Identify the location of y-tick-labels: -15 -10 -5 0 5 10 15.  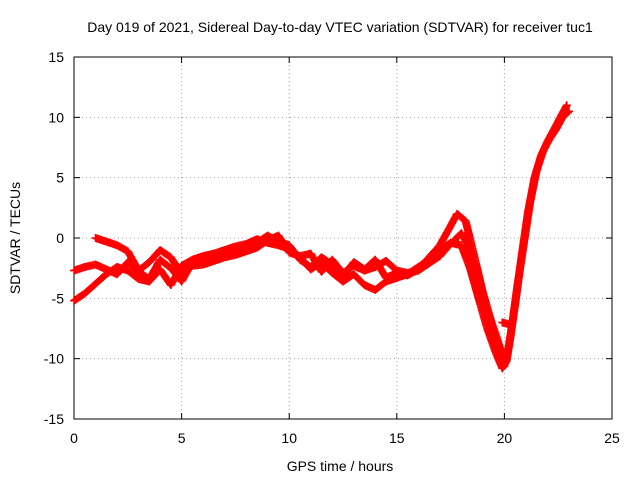
(54, 238).